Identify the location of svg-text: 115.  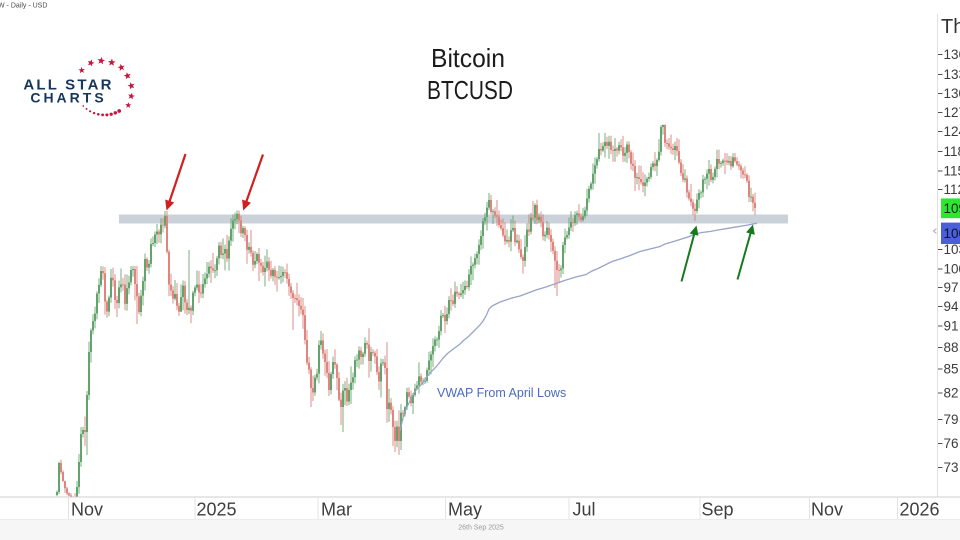
(952, 171).